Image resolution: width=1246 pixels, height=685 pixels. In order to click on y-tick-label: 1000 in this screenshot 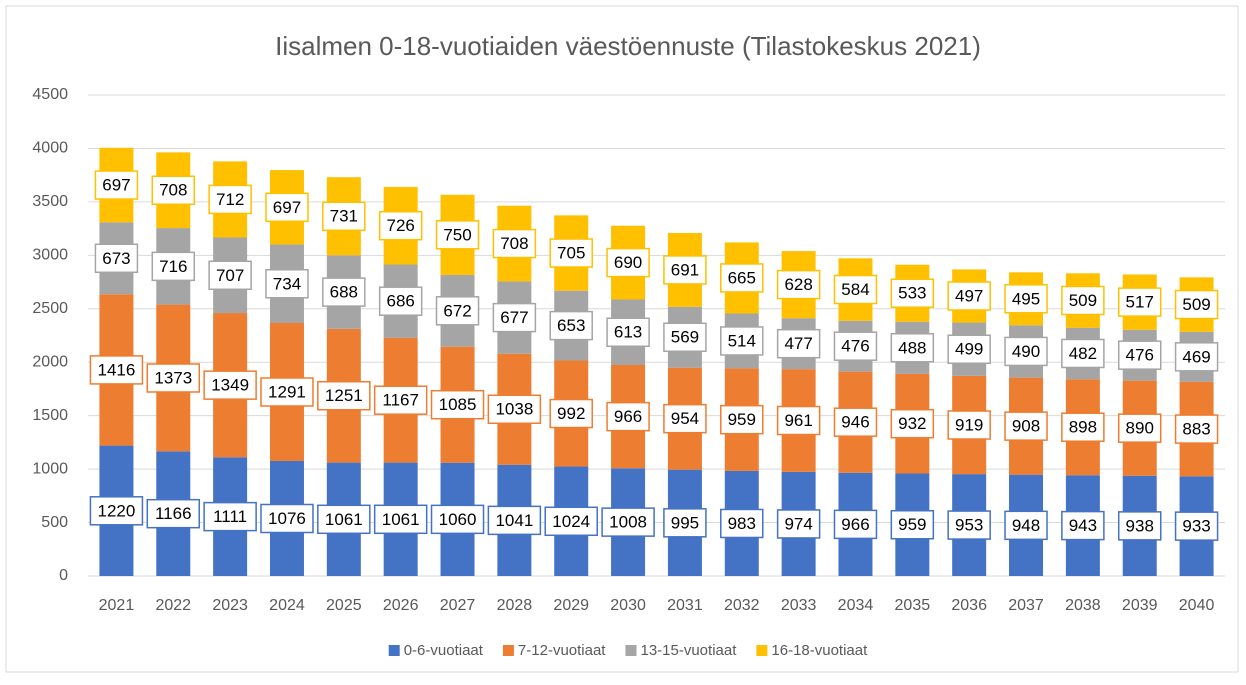, I will do `click(50, 468)`.